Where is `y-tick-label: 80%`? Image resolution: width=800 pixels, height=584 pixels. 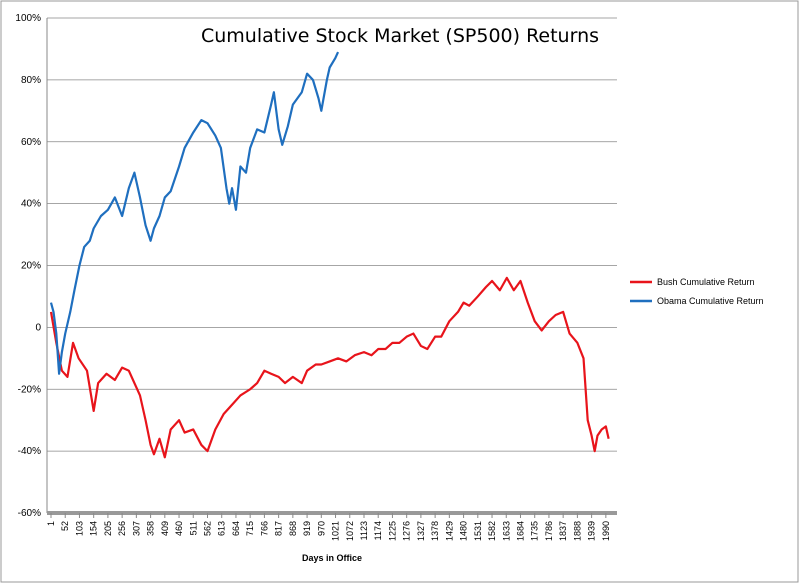
y-tick-label: 80% is located at coordinates (31, 80).